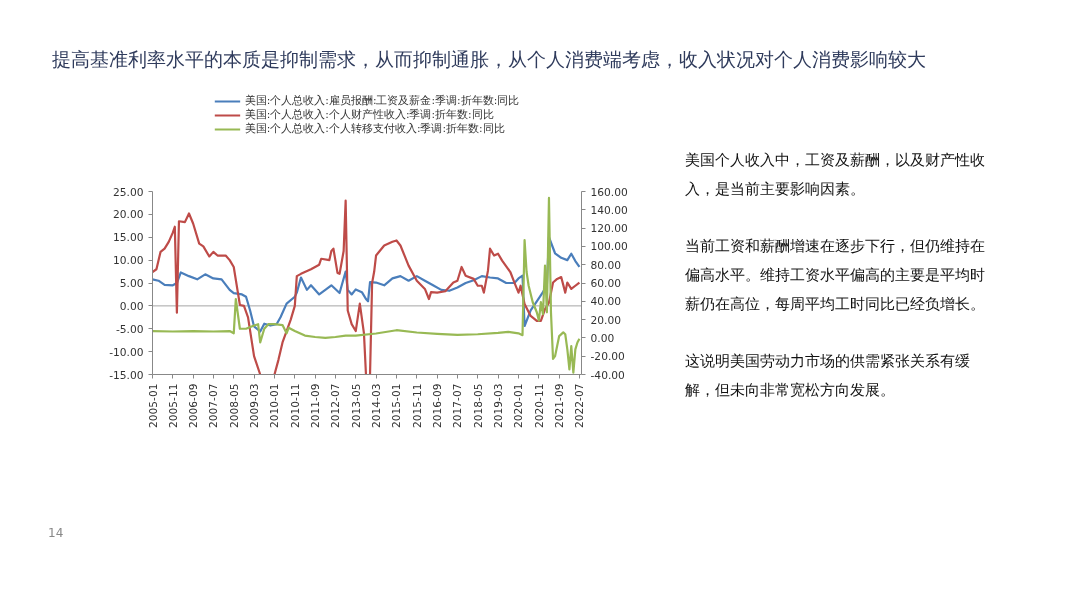 This screenshot has height=608, width=1080. I want to click on x-tick-label: 2021-09, so click(560, 406).